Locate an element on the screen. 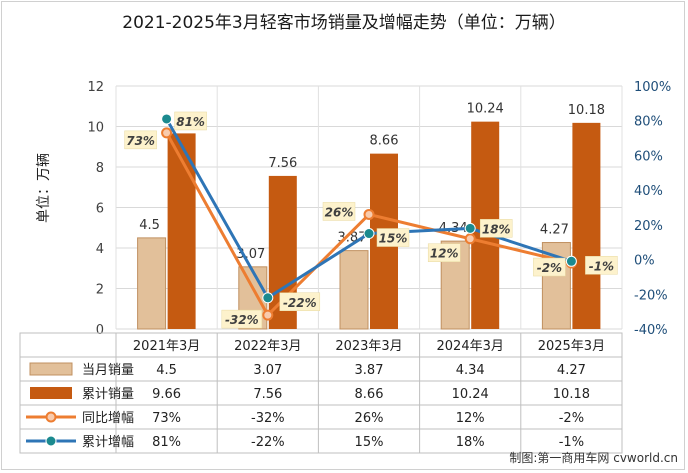  bar-cumulative-label: 8.66 is located at coordinates (384, 141).